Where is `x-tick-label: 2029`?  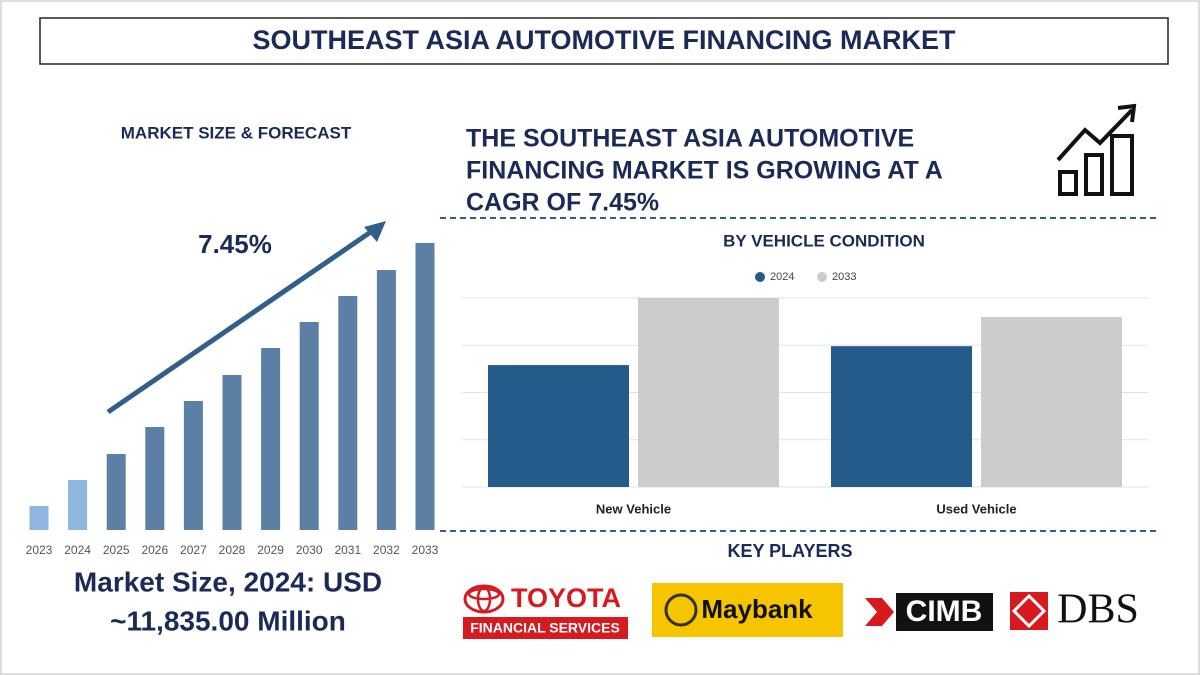 x-tick-label: 2029 is located at coordinates (270, 550).